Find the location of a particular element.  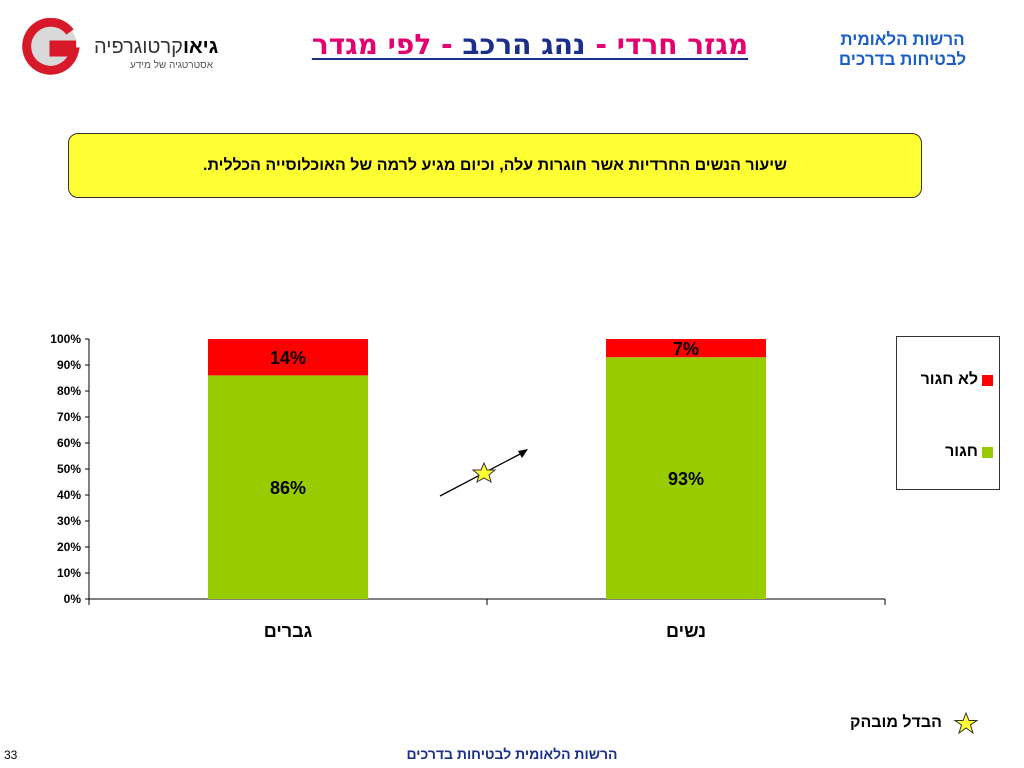

organization-name-line1: הרשות הלאומית is located at coordinates (902, 39).